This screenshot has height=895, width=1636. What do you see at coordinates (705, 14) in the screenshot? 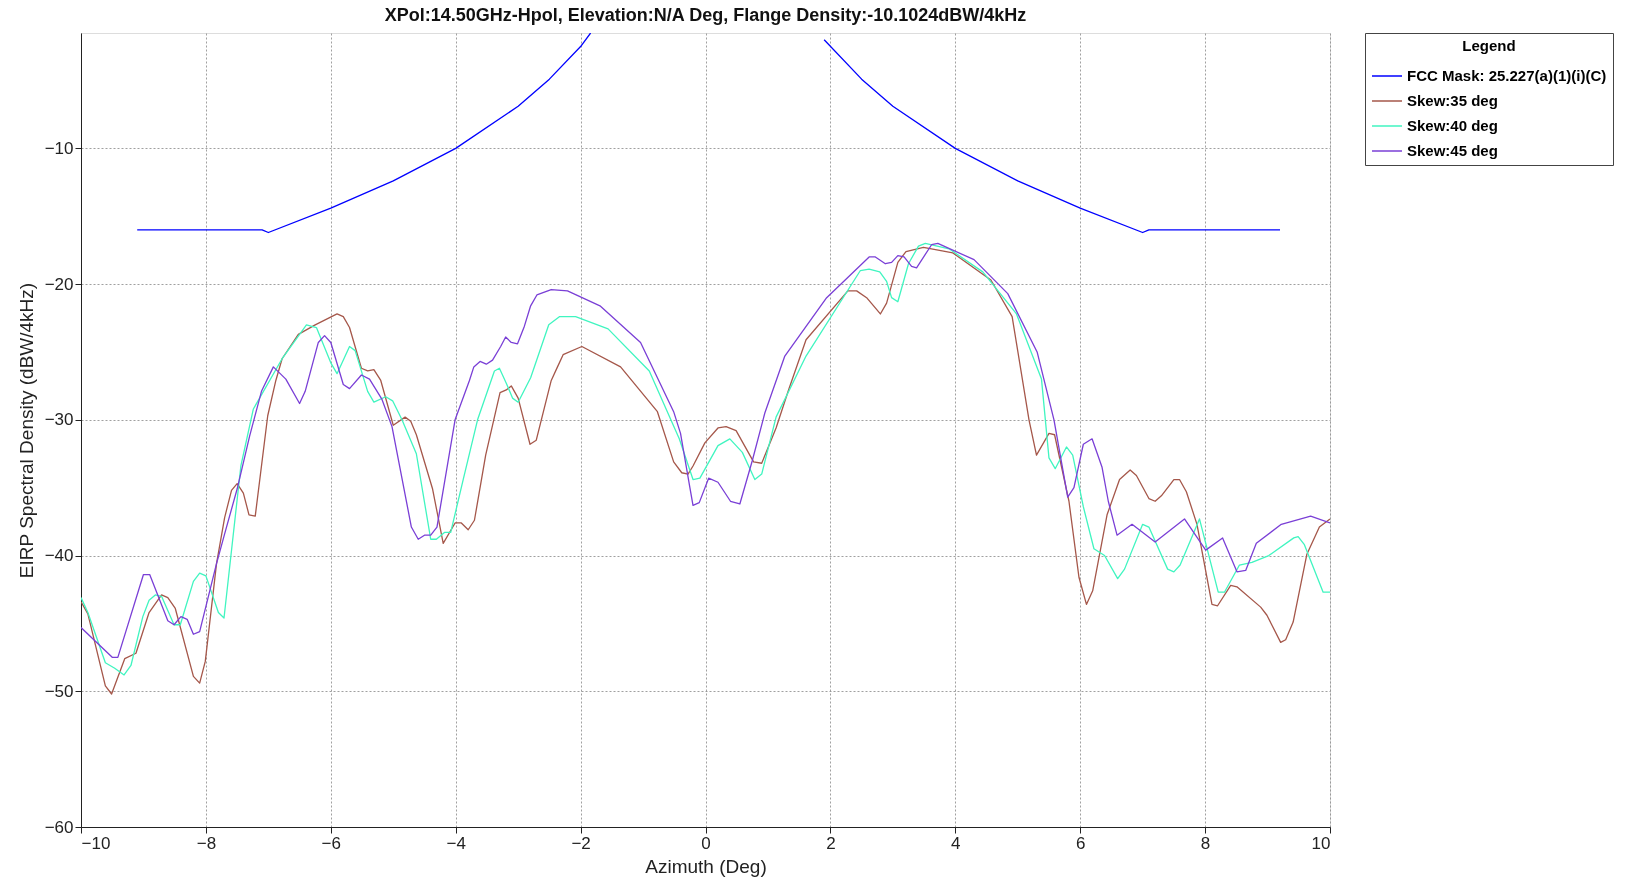
I see `chart-title: XPol:14.50GHz-Hpol, Elevation:N/A Deg, Flange Density:-10.1024dBW/4kHz` at bounding box center [705, 14].